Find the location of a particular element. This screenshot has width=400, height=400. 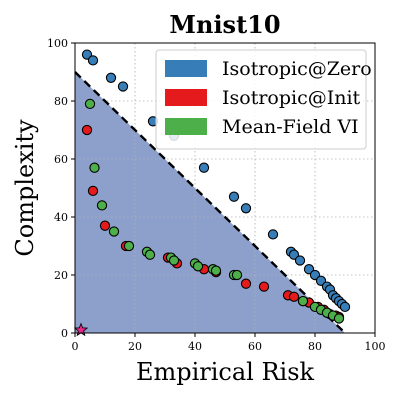

legend-box is located at coordinates (261, 99).